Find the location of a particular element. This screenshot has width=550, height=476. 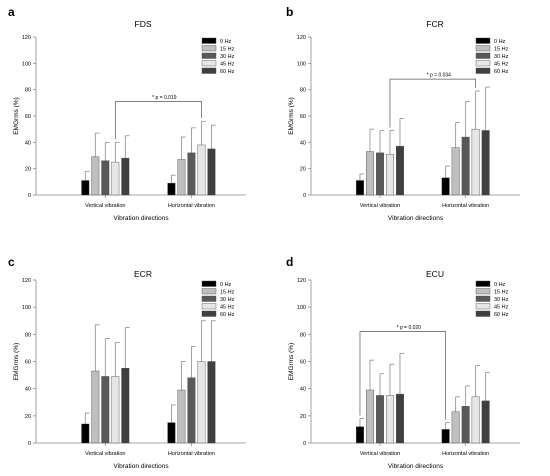

panel-letter: a is located at coordinates (11, 12).